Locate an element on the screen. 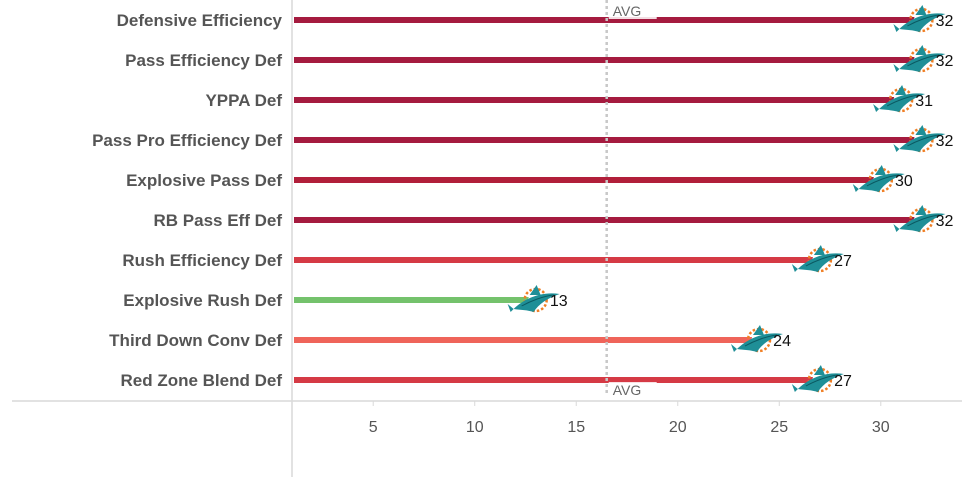  value-label: 30 is located at coordinates (904, 181).